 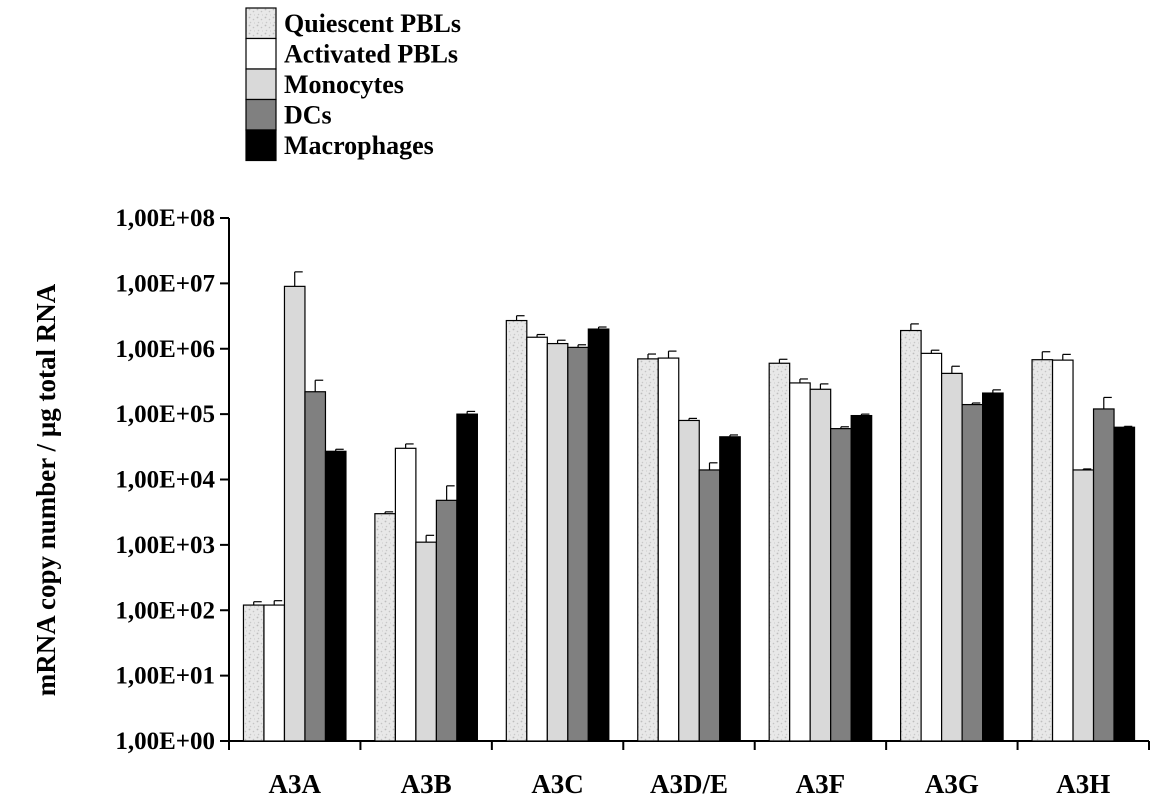 I want to click on legend-label-dcs: DCs, so click(x=308, y=115).